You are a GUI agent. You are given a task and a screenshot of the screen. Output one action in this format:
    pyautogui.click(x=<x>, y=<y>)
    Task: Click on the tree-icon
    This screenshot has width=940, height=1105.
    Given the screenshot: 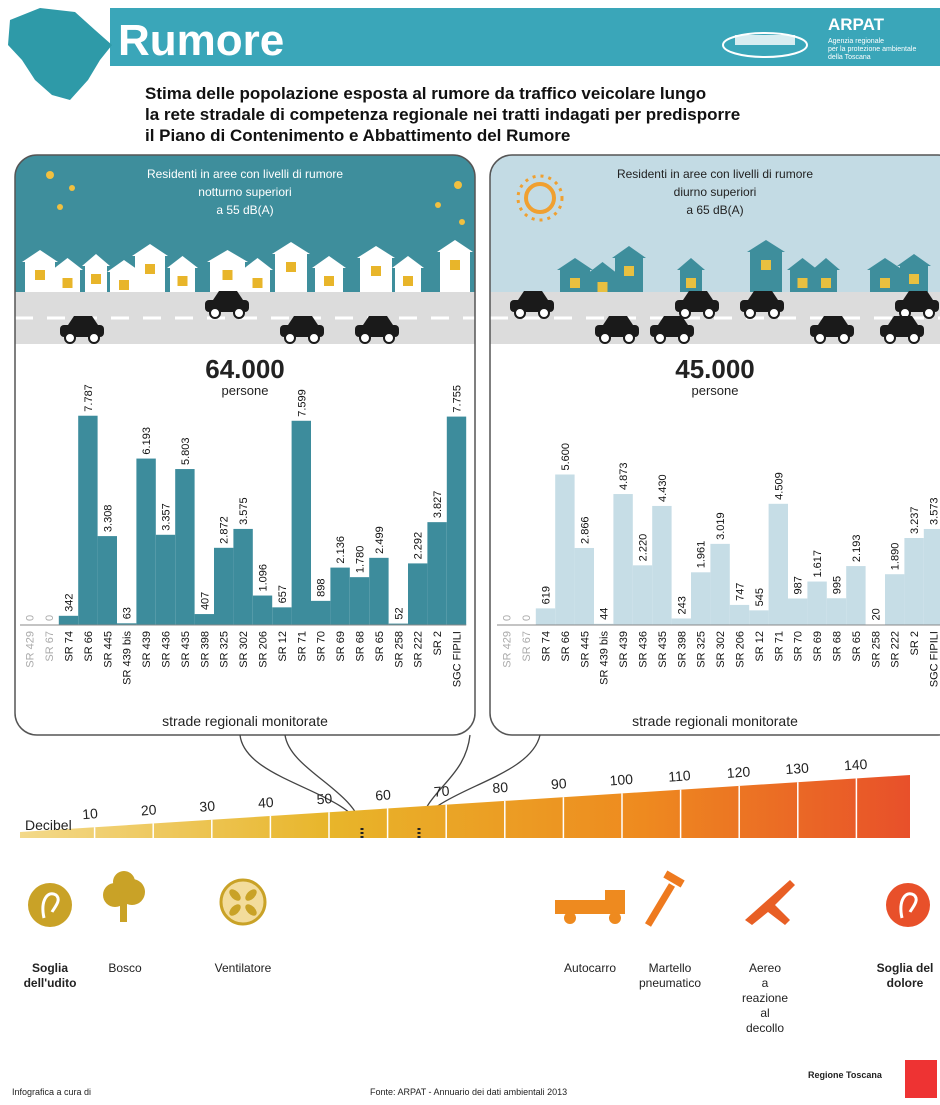 What is the action you would take?
    pyautogui.click(x=124, y=896)
    